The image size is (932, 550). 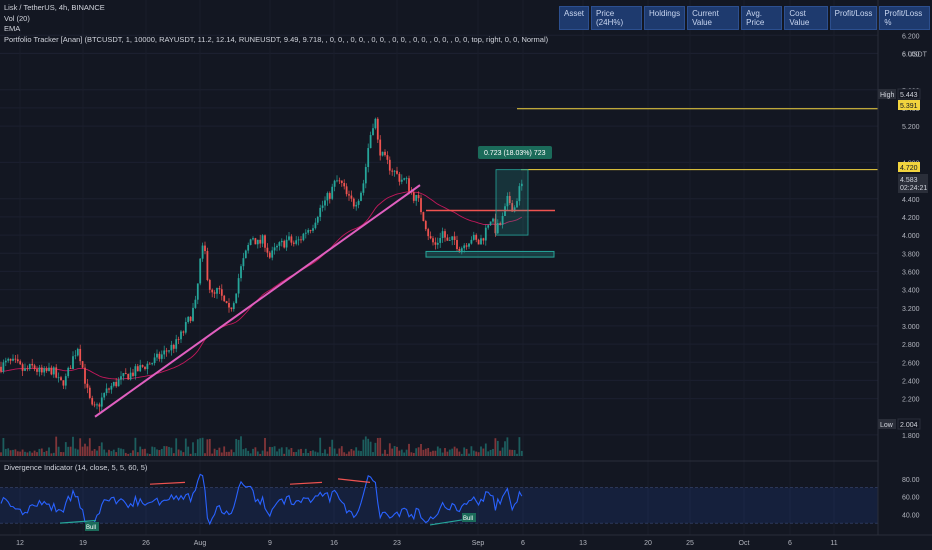 What do you see at coordinates (12, 29) in the screenshot?
I see `ema-indicator-label: EMA` at bounding box center [12, 29].